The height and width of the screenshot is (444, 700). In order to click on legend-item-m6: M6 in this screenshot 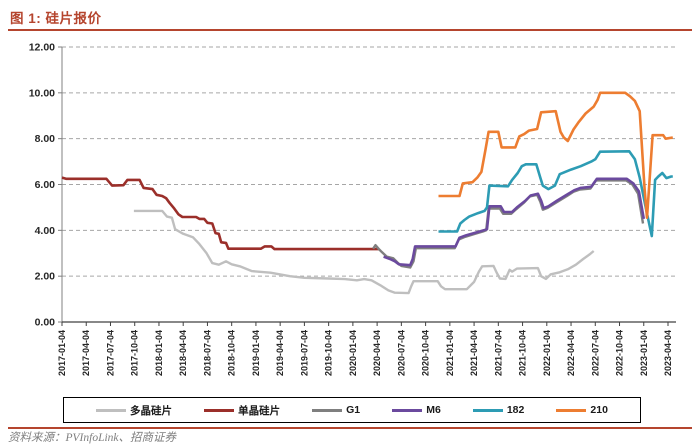, I will do `click(416, 410)`.